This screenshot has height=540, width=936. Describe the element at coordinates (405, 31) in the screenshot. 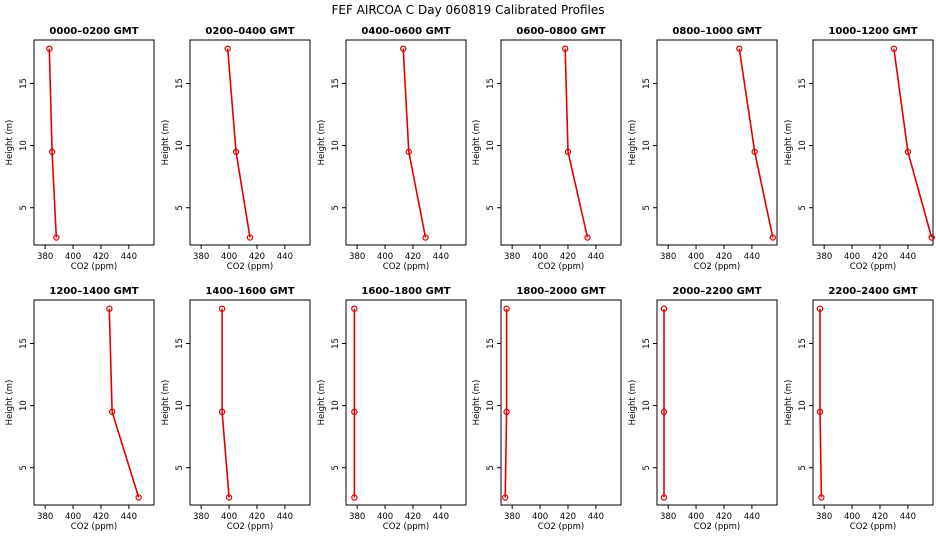

I see `panel-title: 0400–0600 GMT` at that location.